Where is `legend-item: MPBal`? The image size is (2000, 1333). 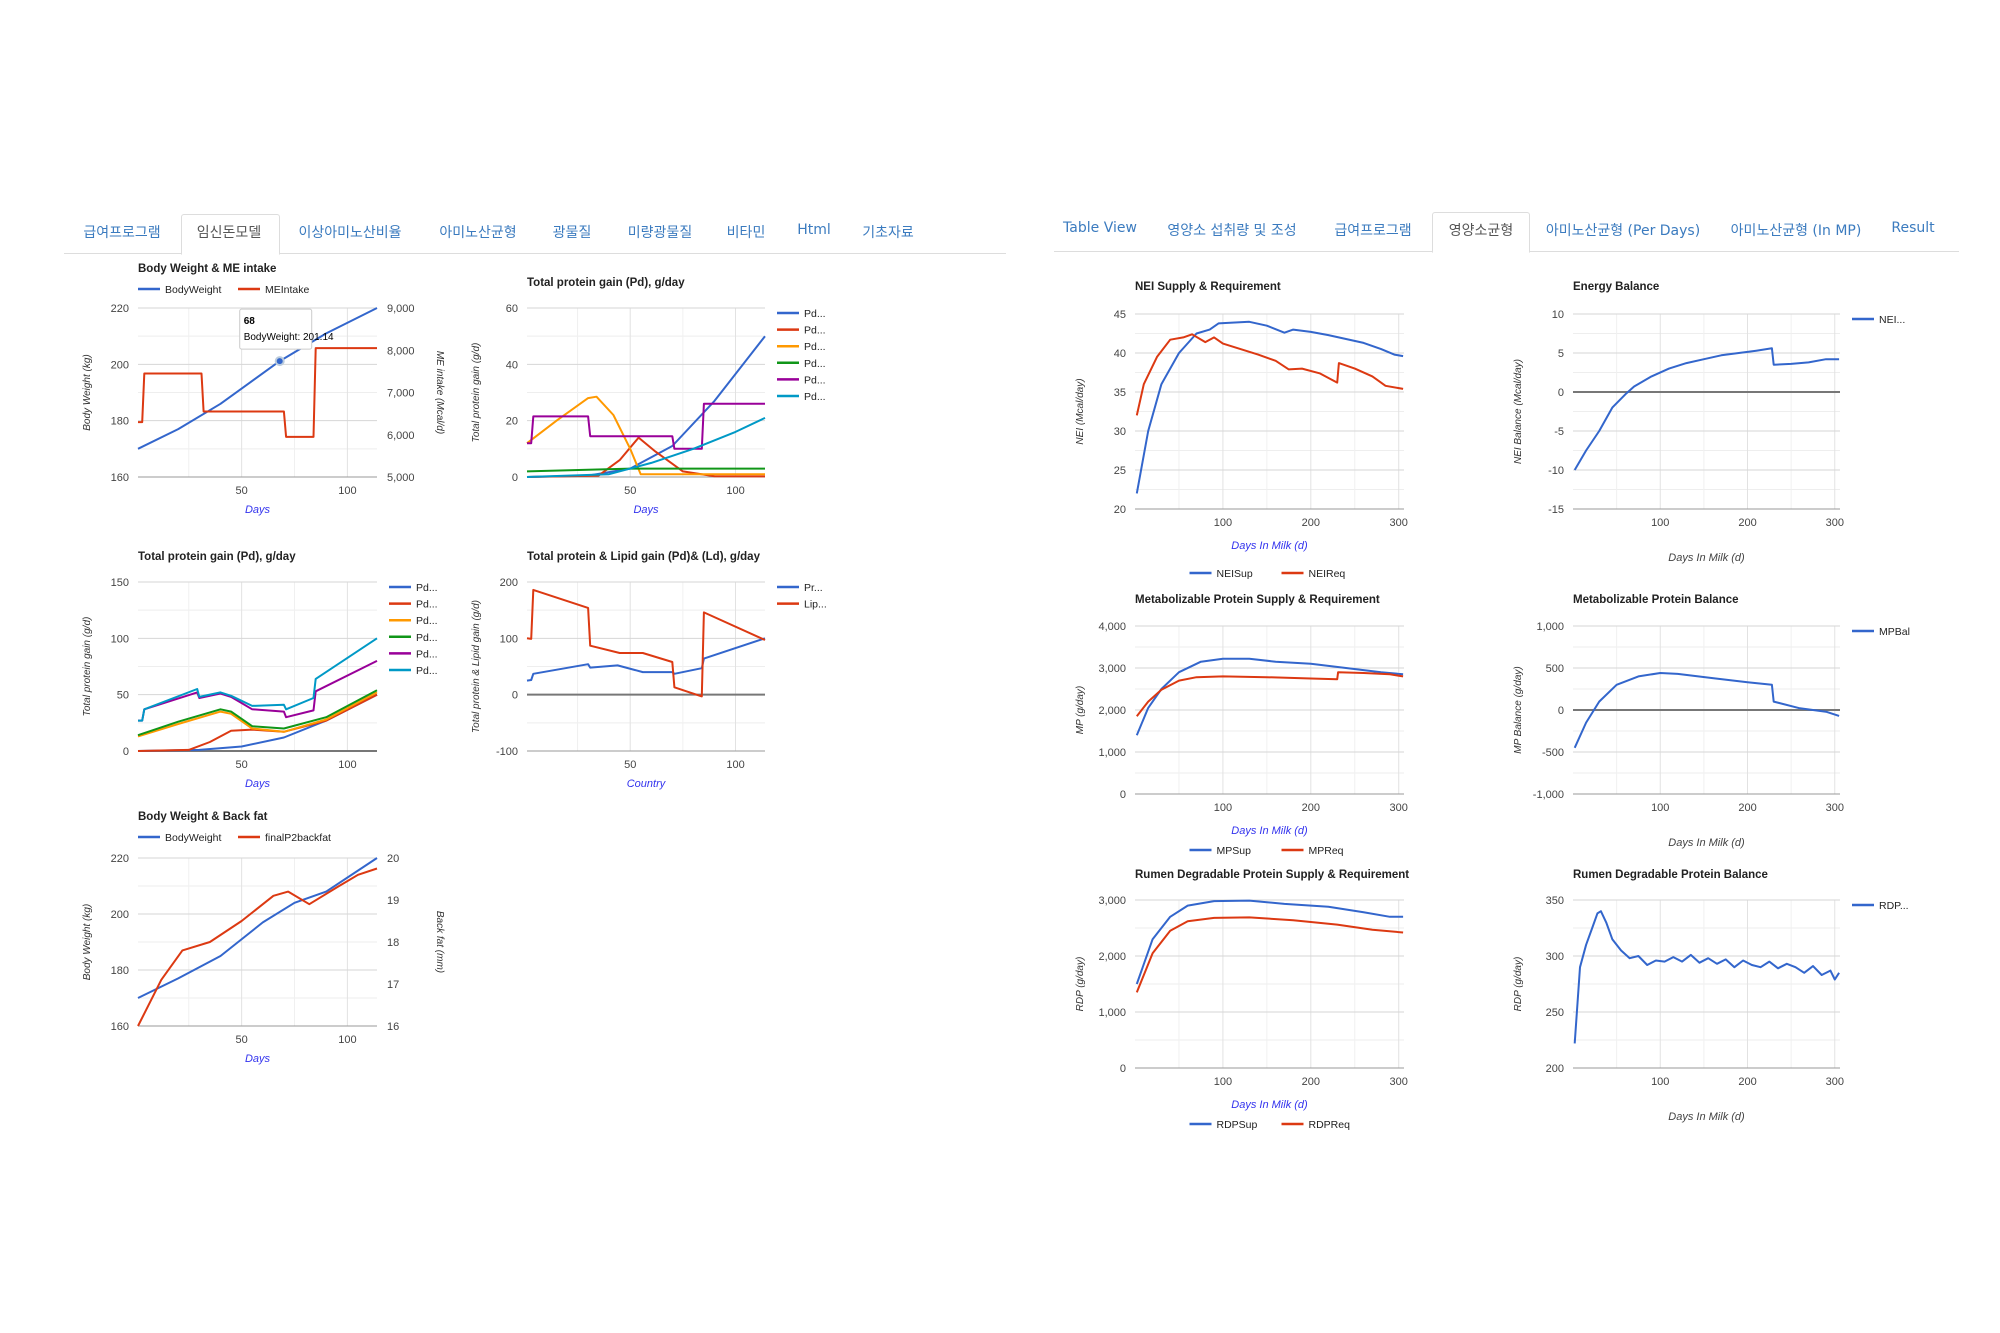 legend-item: MPBal is located at coordinates (1881, 632).